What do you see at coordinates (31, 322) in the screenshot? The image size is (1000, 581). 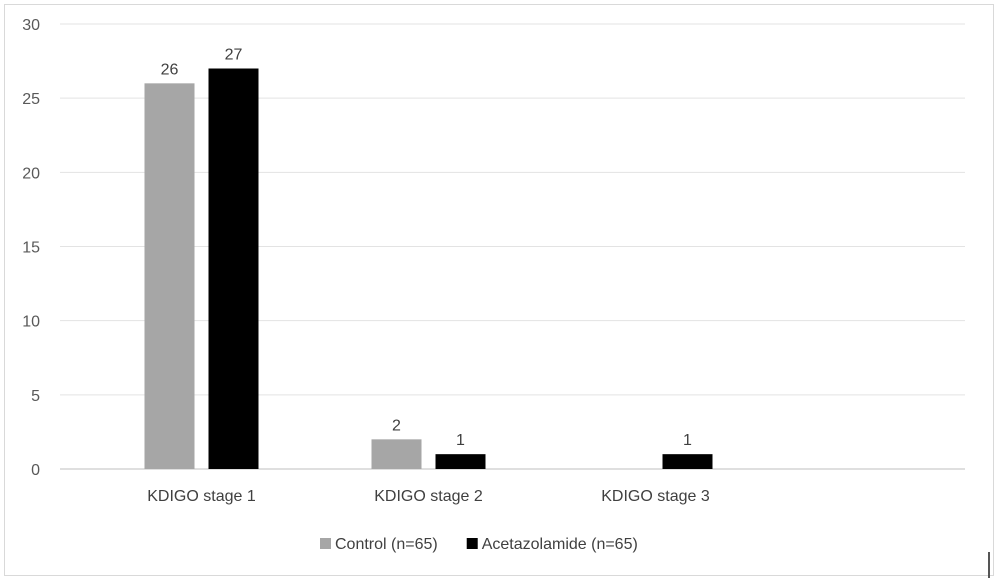 I see `y-tick-label: 10` at bounding box center [31, 322].